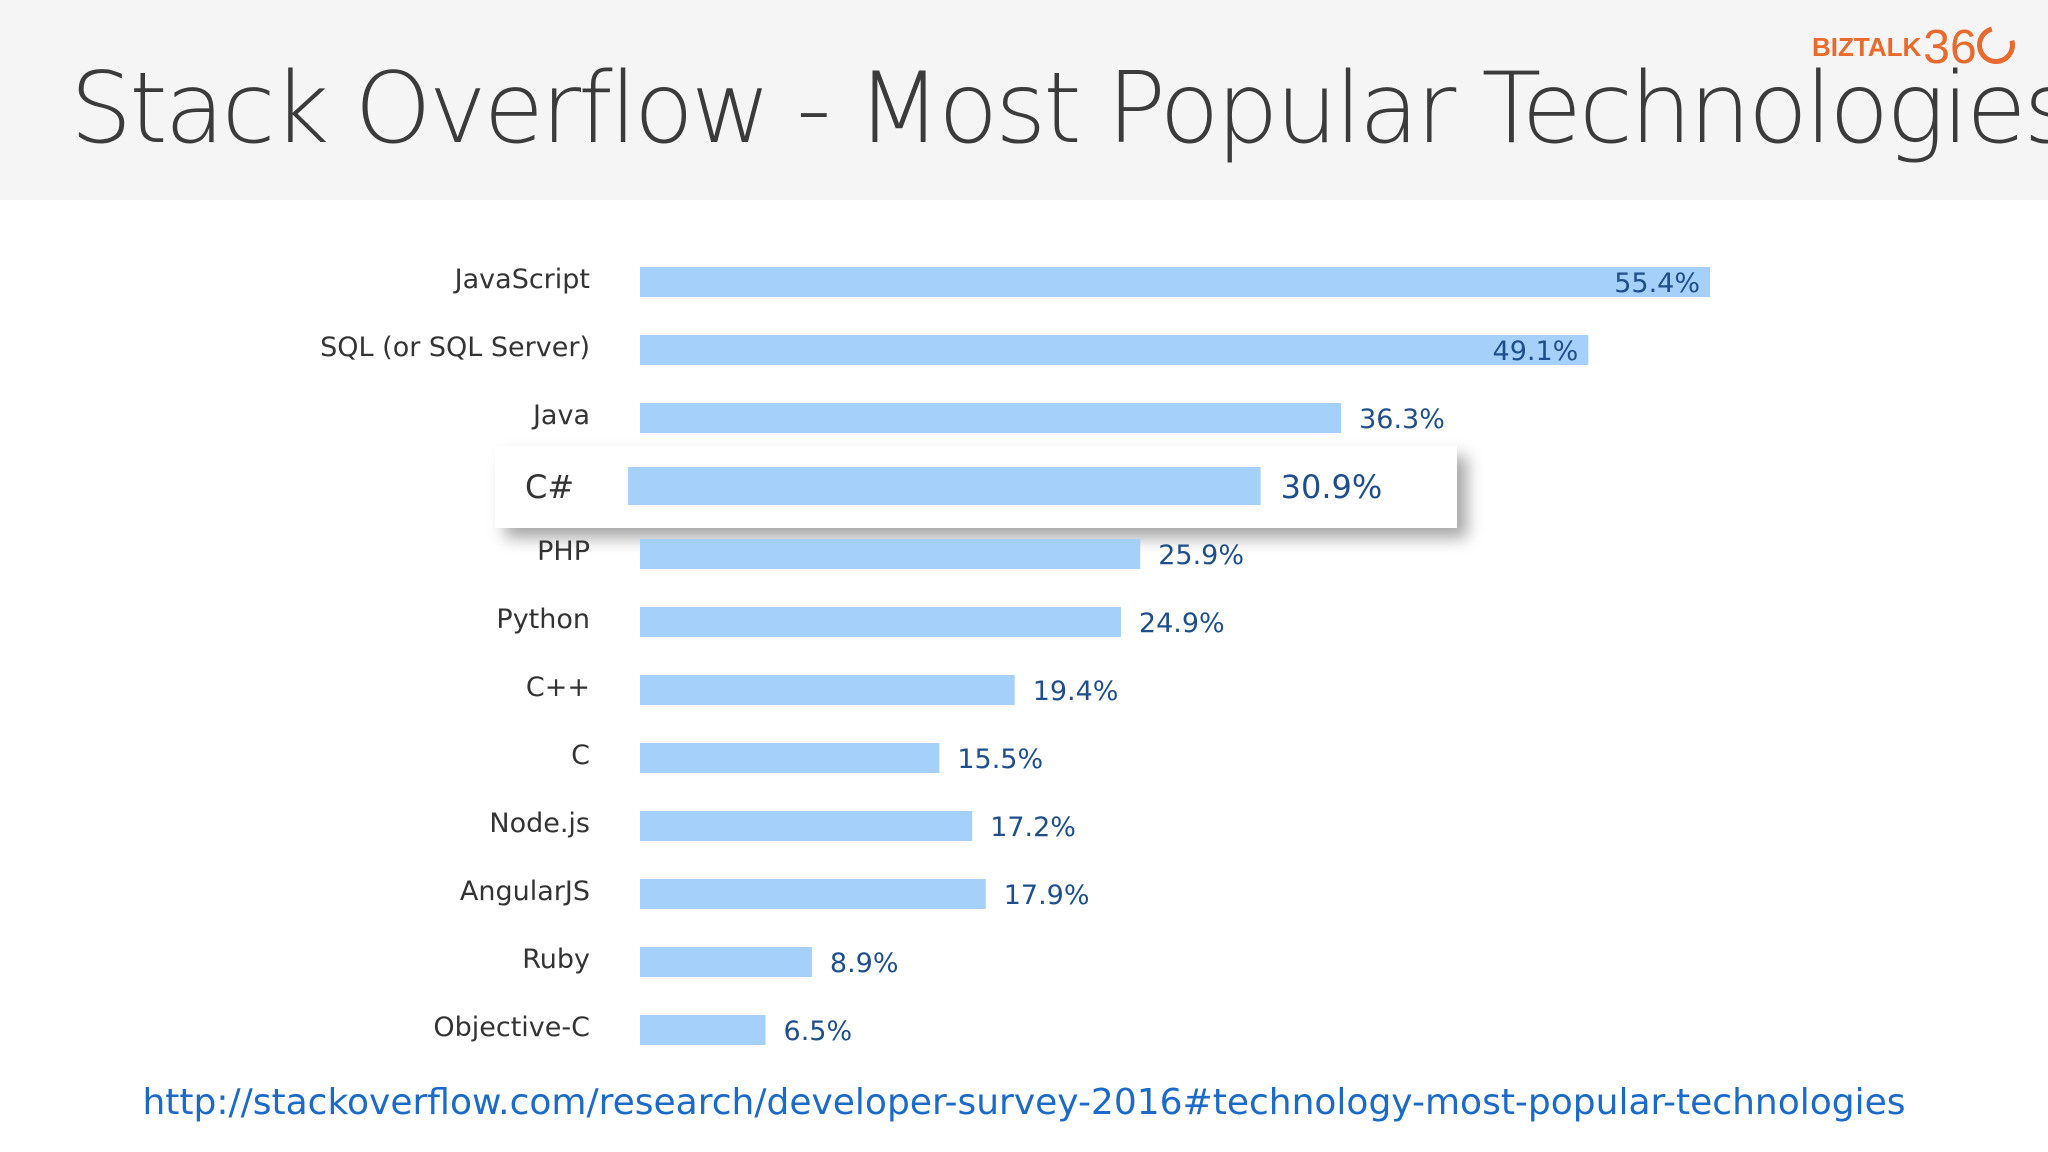  I want to click on bar-python, so click(880, 622).